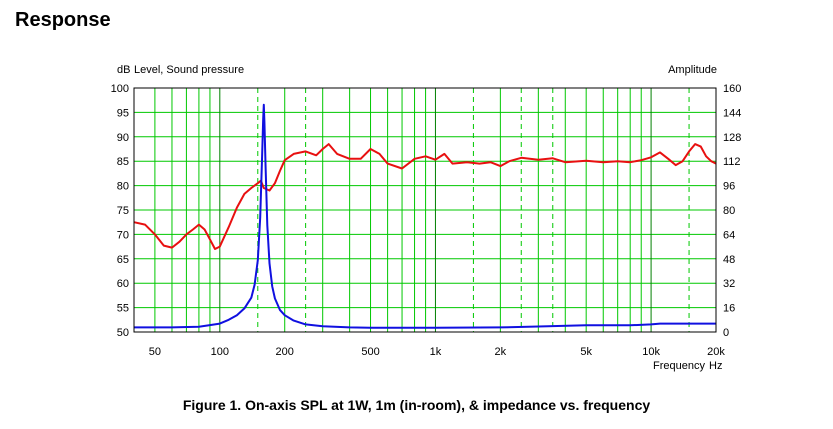 This screenshot has width=833, height=429. What do you see at coordinates (63, 20) in the screenshot?
I see `page-heading: Response` at bounding box center [63, 20].